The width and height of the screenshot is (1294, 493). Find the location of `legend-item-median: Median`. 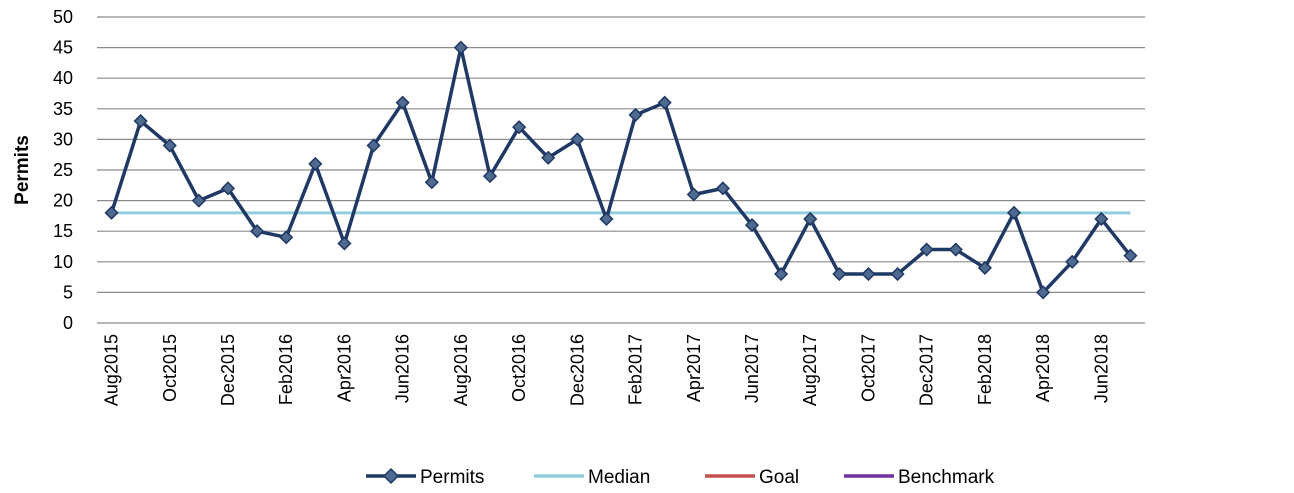

legend-item-median: Median is located at coordinates (592, 477).